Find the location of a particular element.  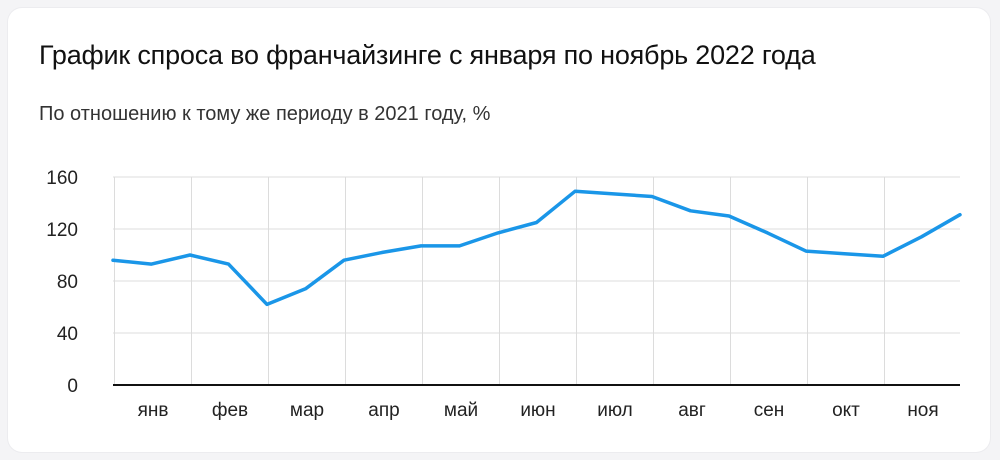

y-tick-label: 120 is located at coordinates (62, 230).